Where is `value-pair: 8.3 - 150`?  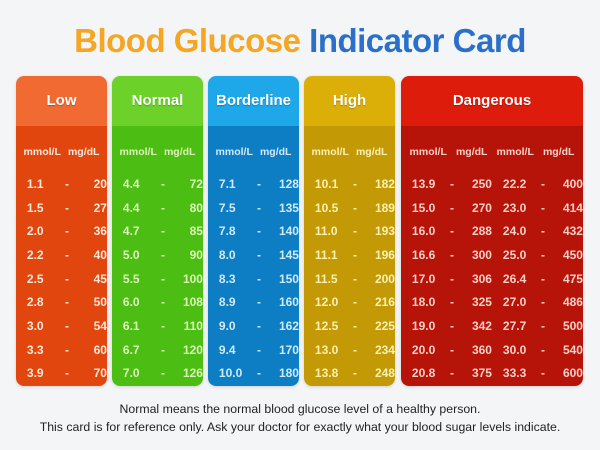
value-pair: 8.3 - 150 is located at coordinates (253, 279).